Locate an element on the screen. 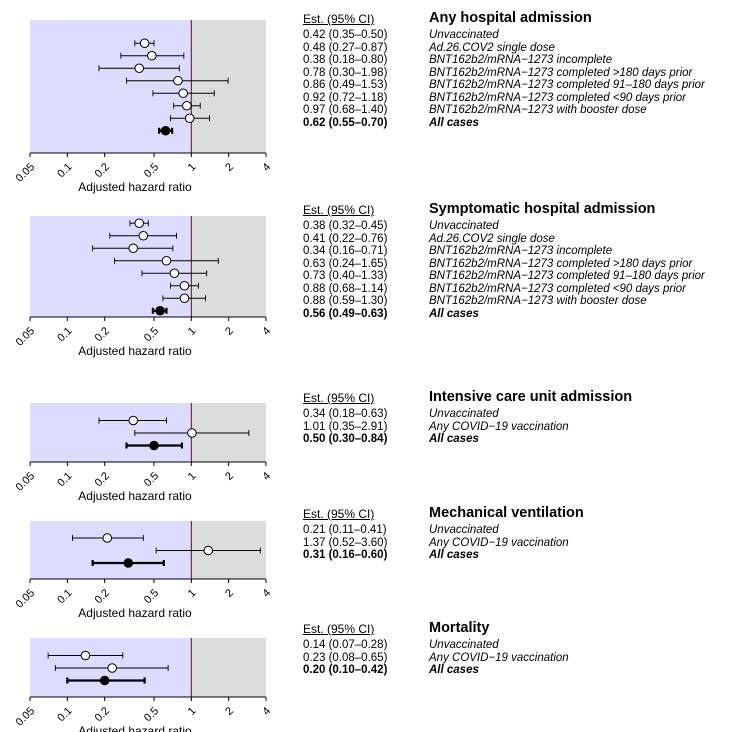 This screenshot has width=750, height=732. estimate-row: 0.31 (0.16–0.60) All cases is located at coordinates (526, 555).